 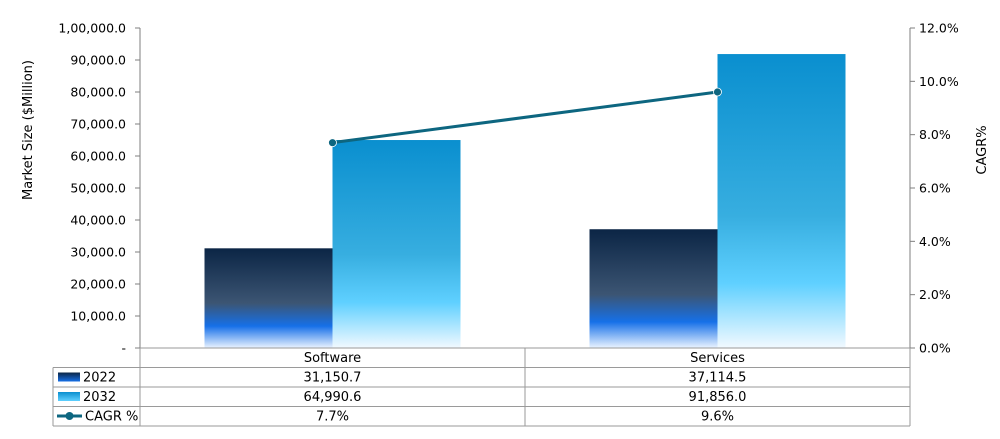 I want to click on category-label-software: Software, so click(x=332, y=358).